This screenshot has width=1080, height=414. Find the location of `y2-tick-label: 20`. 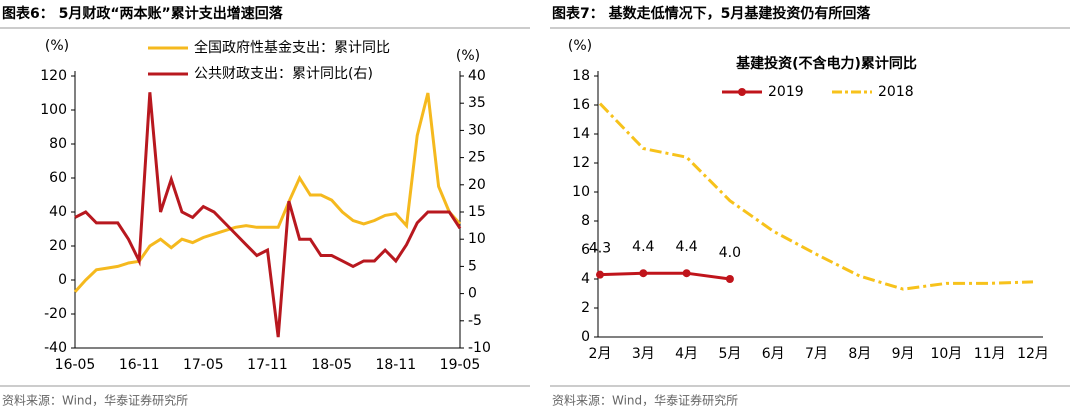

y2-tick-label: 20 is located at coordinates (477, 185).